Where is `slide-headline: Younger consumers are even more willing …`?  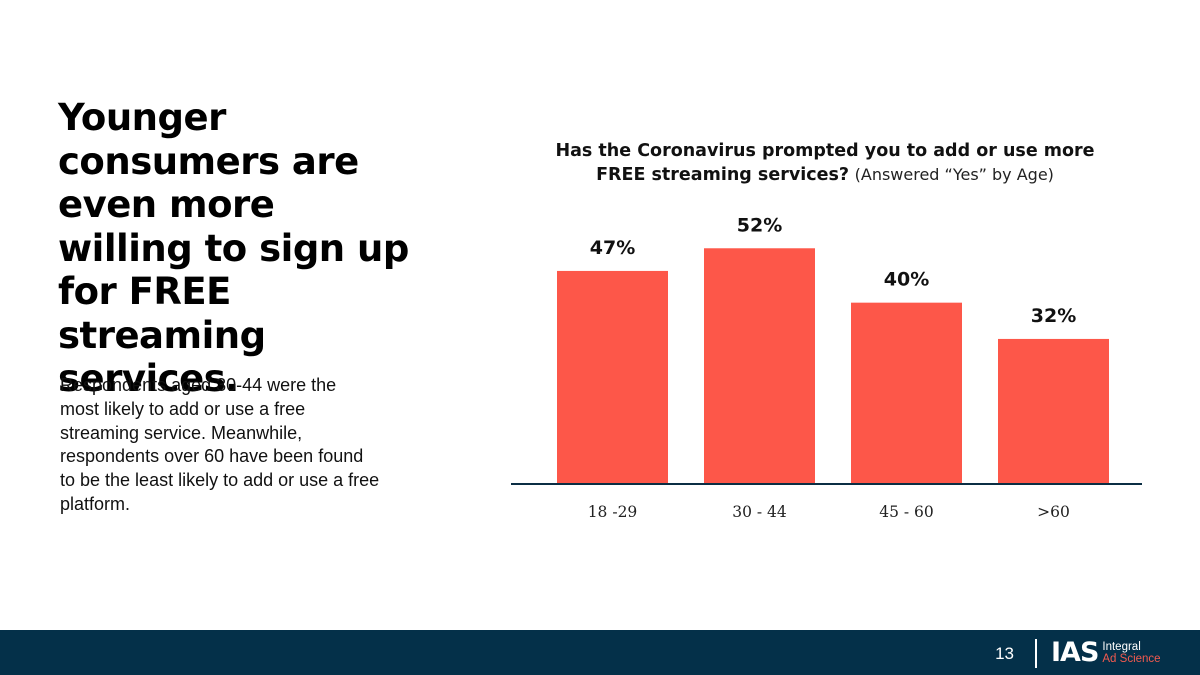 slide-headline: Younger consumers are even more willing … is located at coordinates (233, 248).